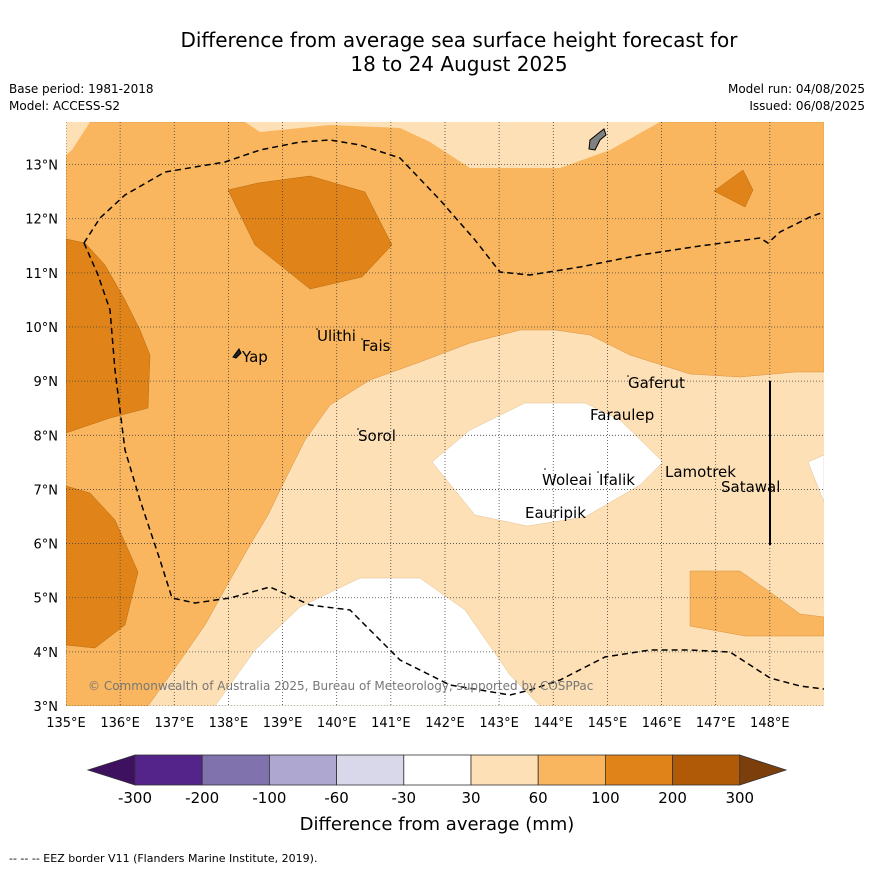 Image resolution: width=873 pixels, height=873 pixels. I want to click on lon-tick-label: 137°E, so click(175, 723).